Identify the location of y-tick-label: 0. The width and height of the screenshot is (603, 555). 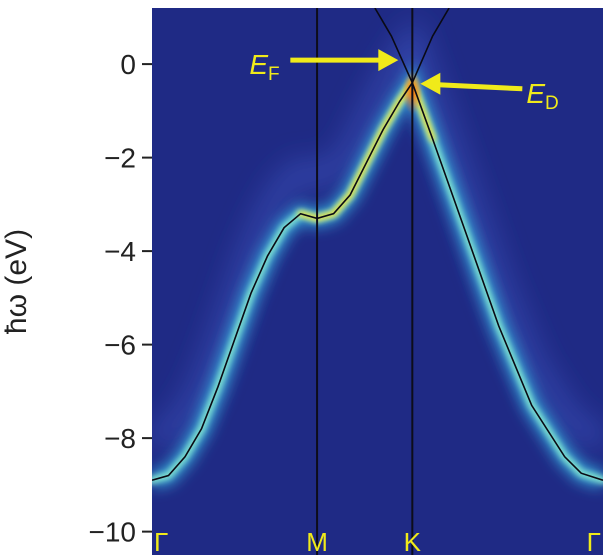
(128, 64).